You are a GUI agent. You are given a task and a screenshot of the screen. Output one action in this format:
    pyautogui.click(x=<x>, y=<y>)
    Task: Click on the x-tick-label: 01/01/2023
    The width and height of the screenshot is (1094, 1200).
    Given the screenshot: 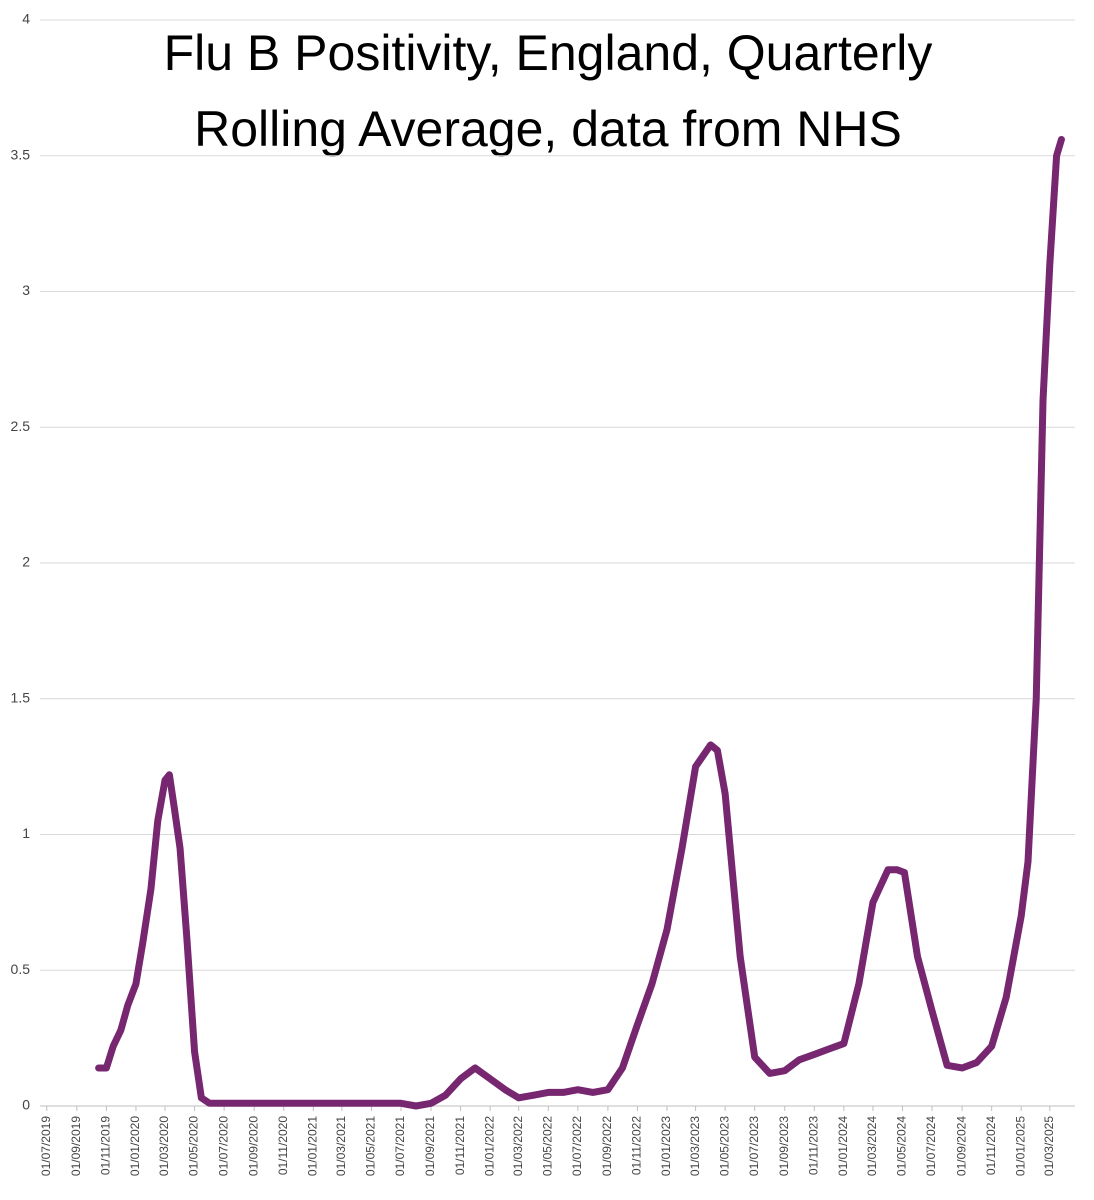 What is the action you would take?
    pyautogui.click(x=666, y=1146)
    